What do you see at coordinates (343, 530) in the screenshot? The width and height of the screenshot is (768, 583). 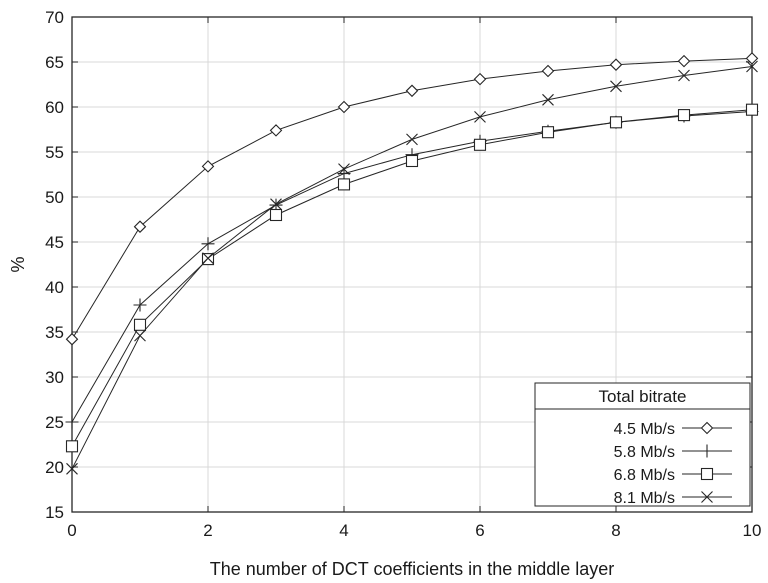 I see `x-tick-label: 4` at bounding box center [343, 530].